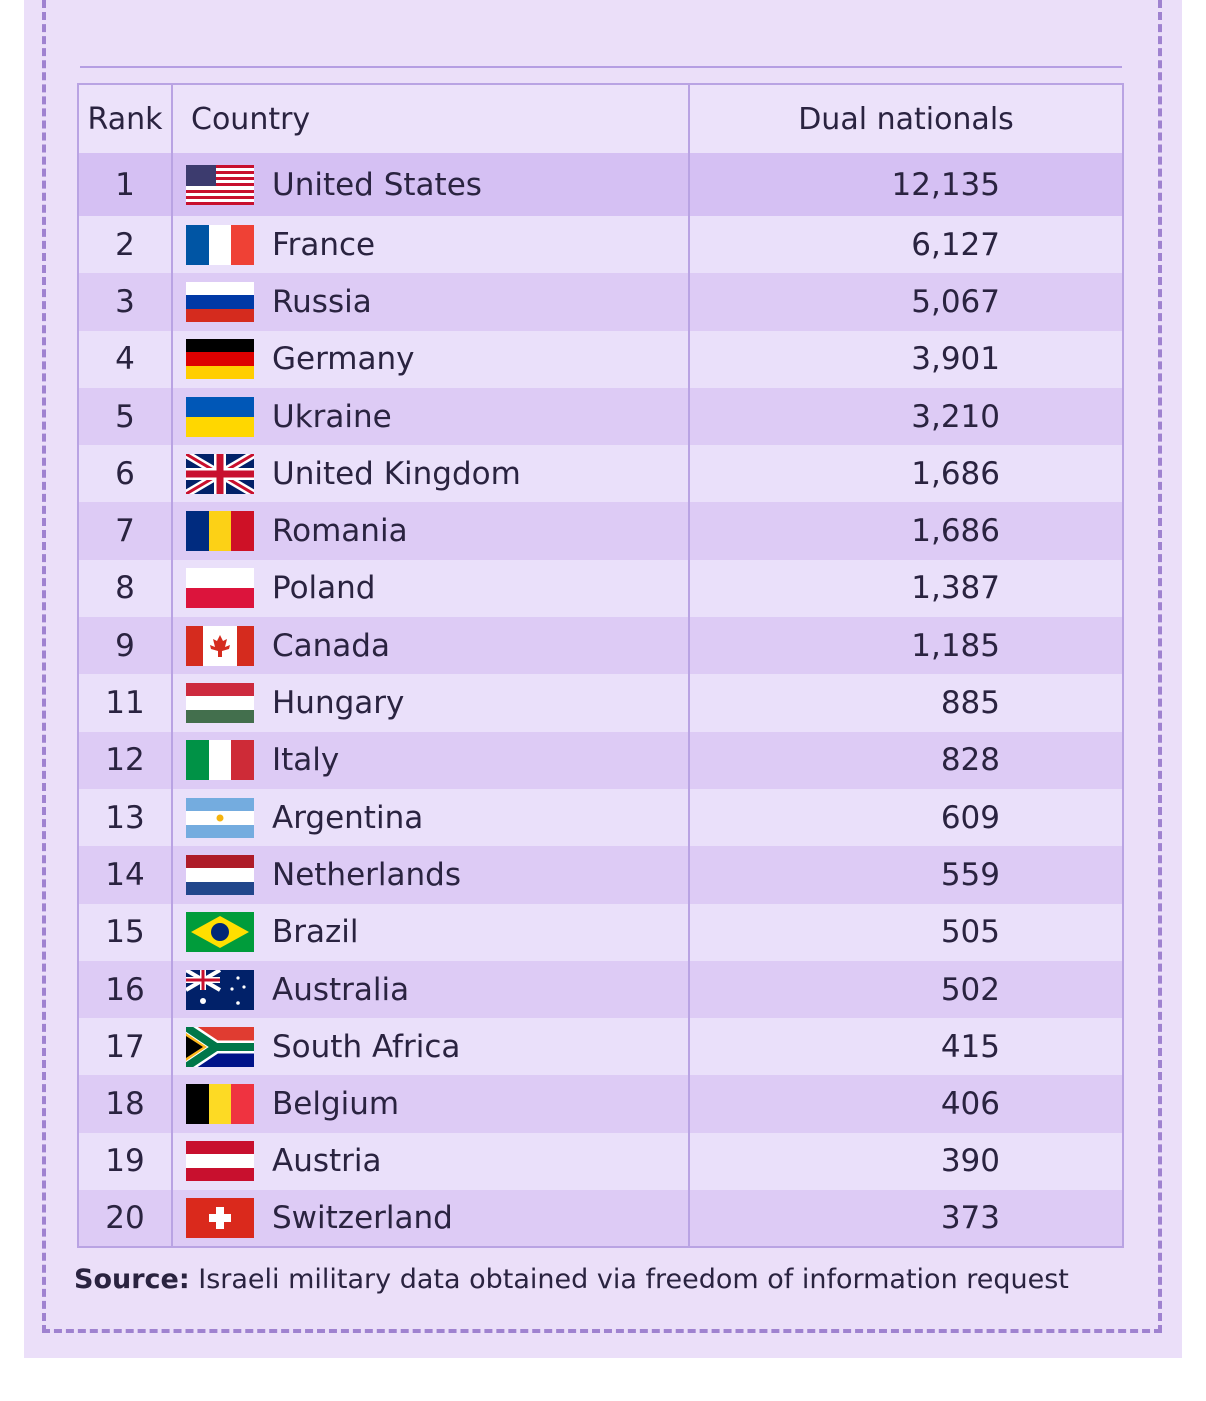 The width and height of the screenshot is (1206, 1401). Describe the element at coordinates (430, 989) in the screenshot. I see `country-cell: Australia` at that location.